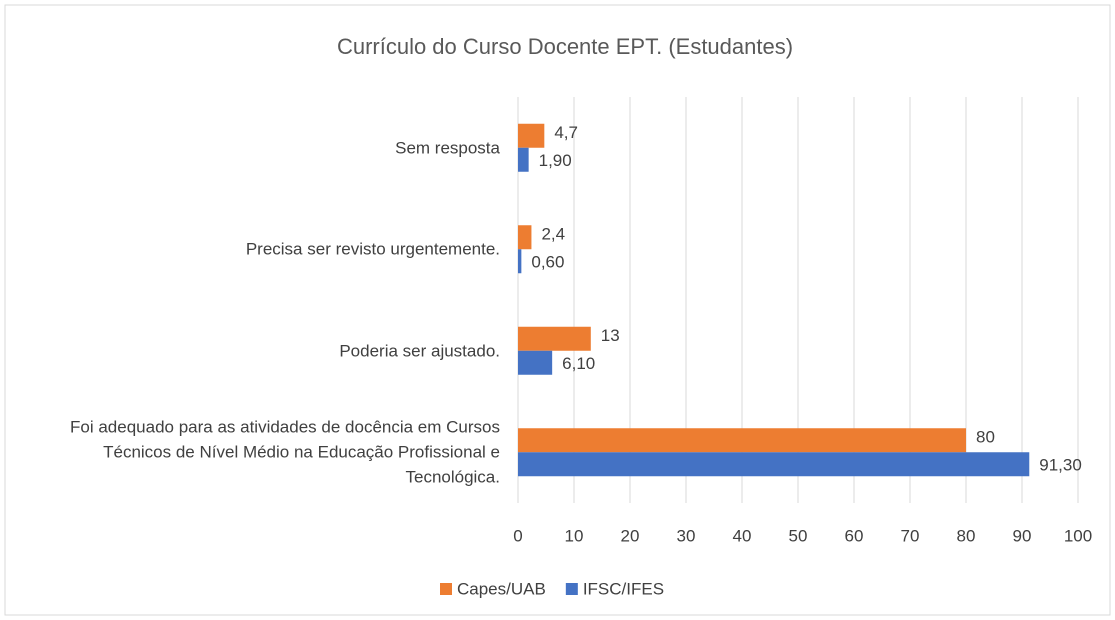  What do you see at coordinates (566, 132) in the screenshot?
I see `data-label: 4,7` at bounding box center [566, 132].